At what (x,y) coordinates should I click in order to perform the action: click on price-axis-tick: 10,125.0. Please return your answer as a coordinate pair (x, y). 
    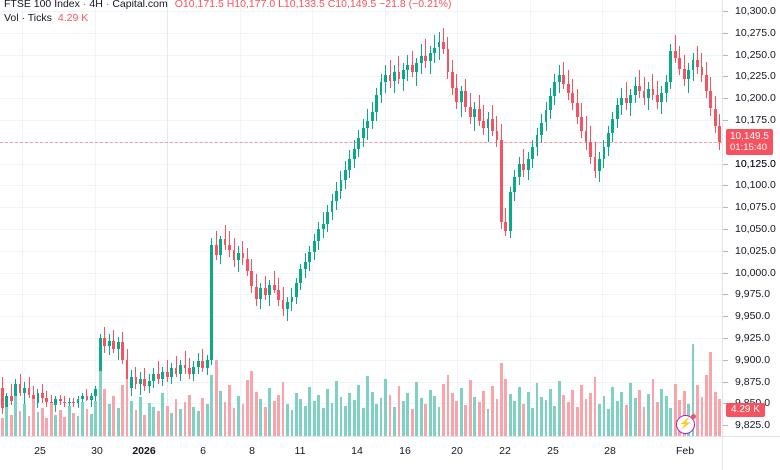
    Looking at the image, I should click on (751, 164).